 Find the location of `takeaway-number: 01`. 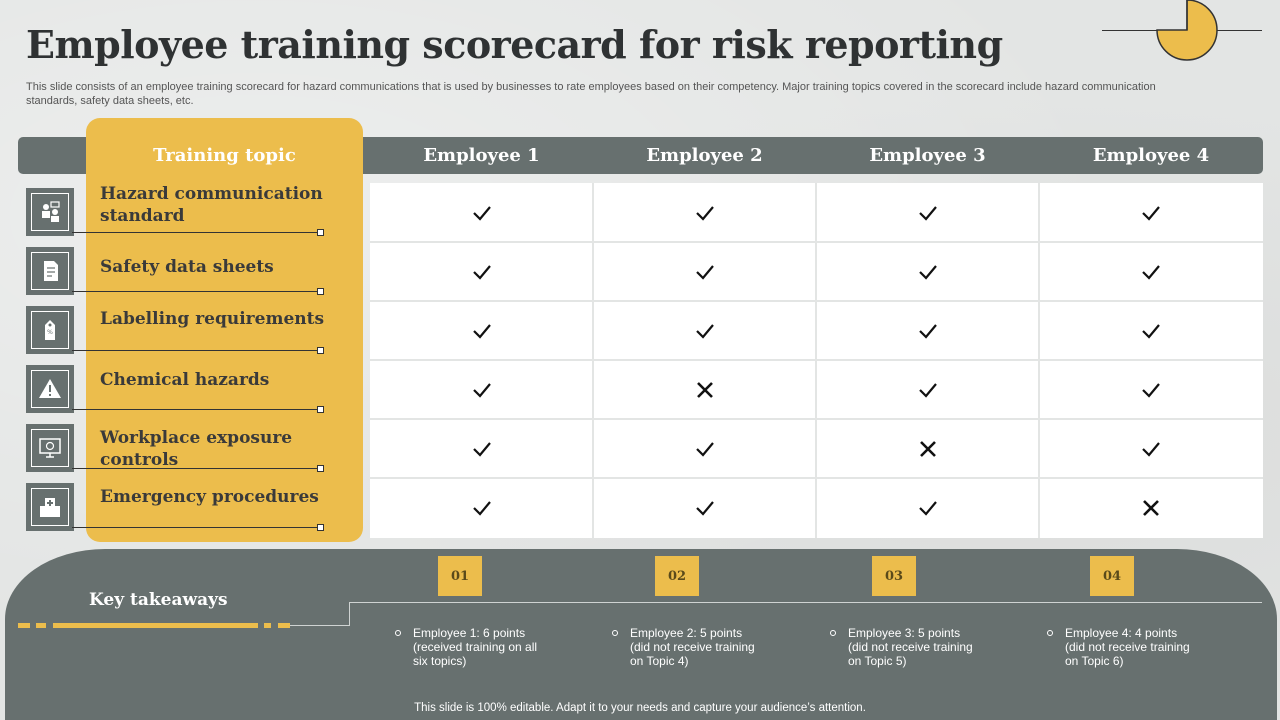

takeaway-number: 01 is located at coordinates (460, 576).